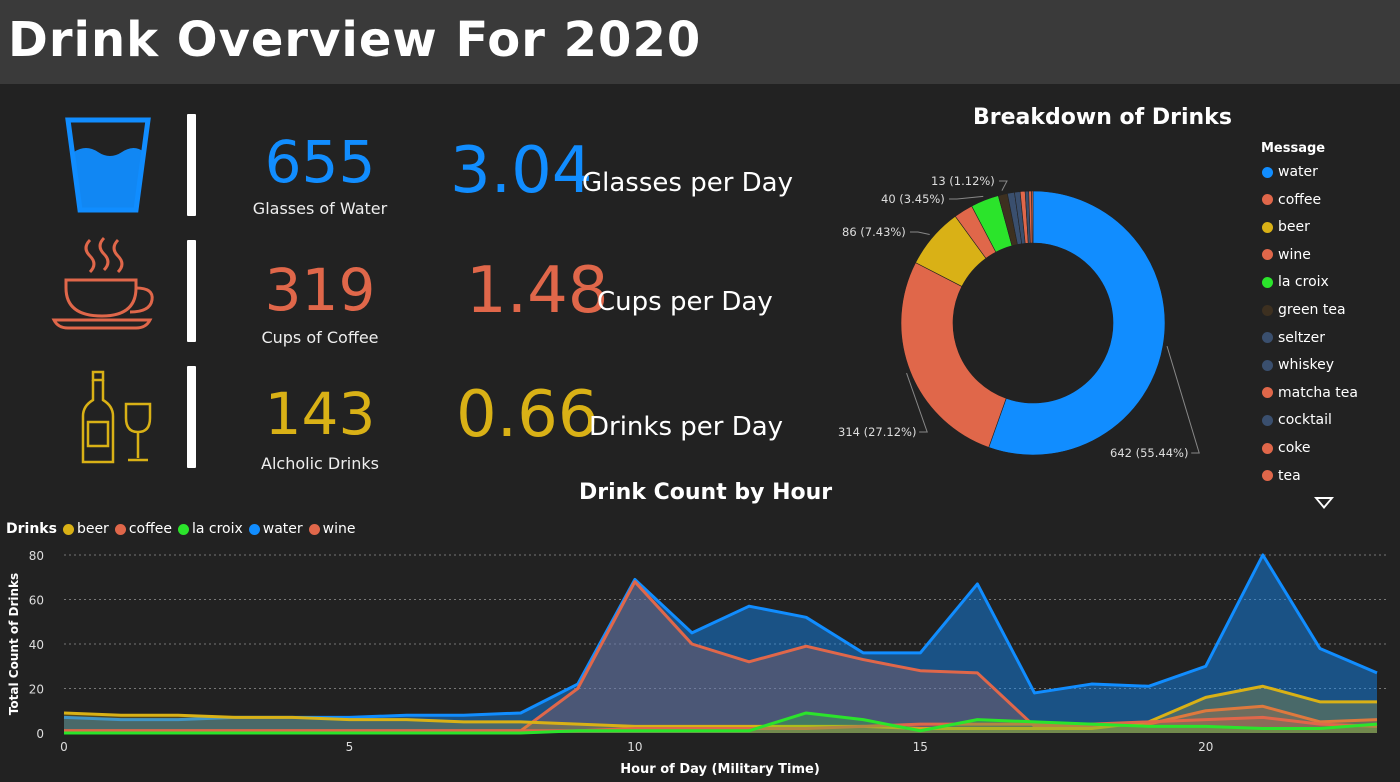 This screenshot has width=1400, height=782. I want to click on area-fill-beer, so click(720, 709).